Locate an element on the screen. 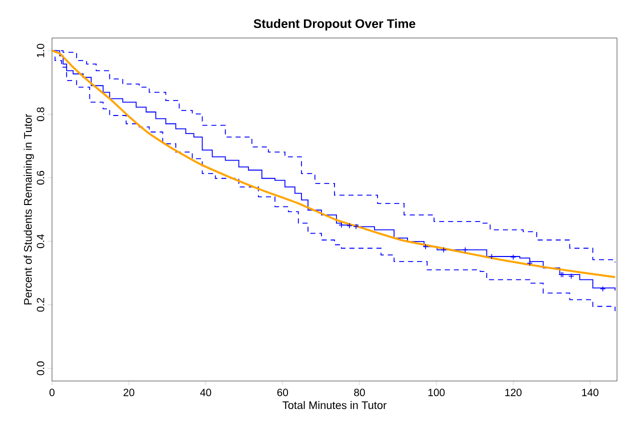  y-tick-label: 0.0 is located at coordinates (40, 368).